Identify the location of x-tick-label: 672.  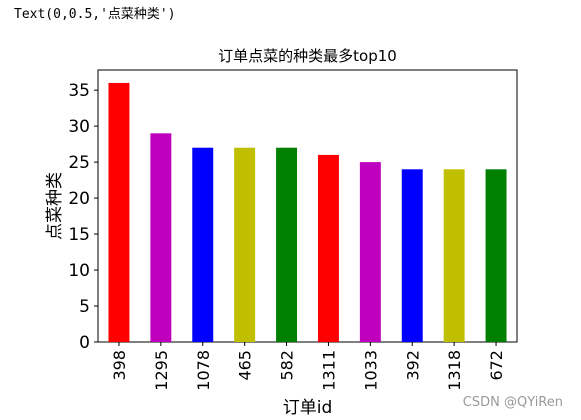
(496, 365).